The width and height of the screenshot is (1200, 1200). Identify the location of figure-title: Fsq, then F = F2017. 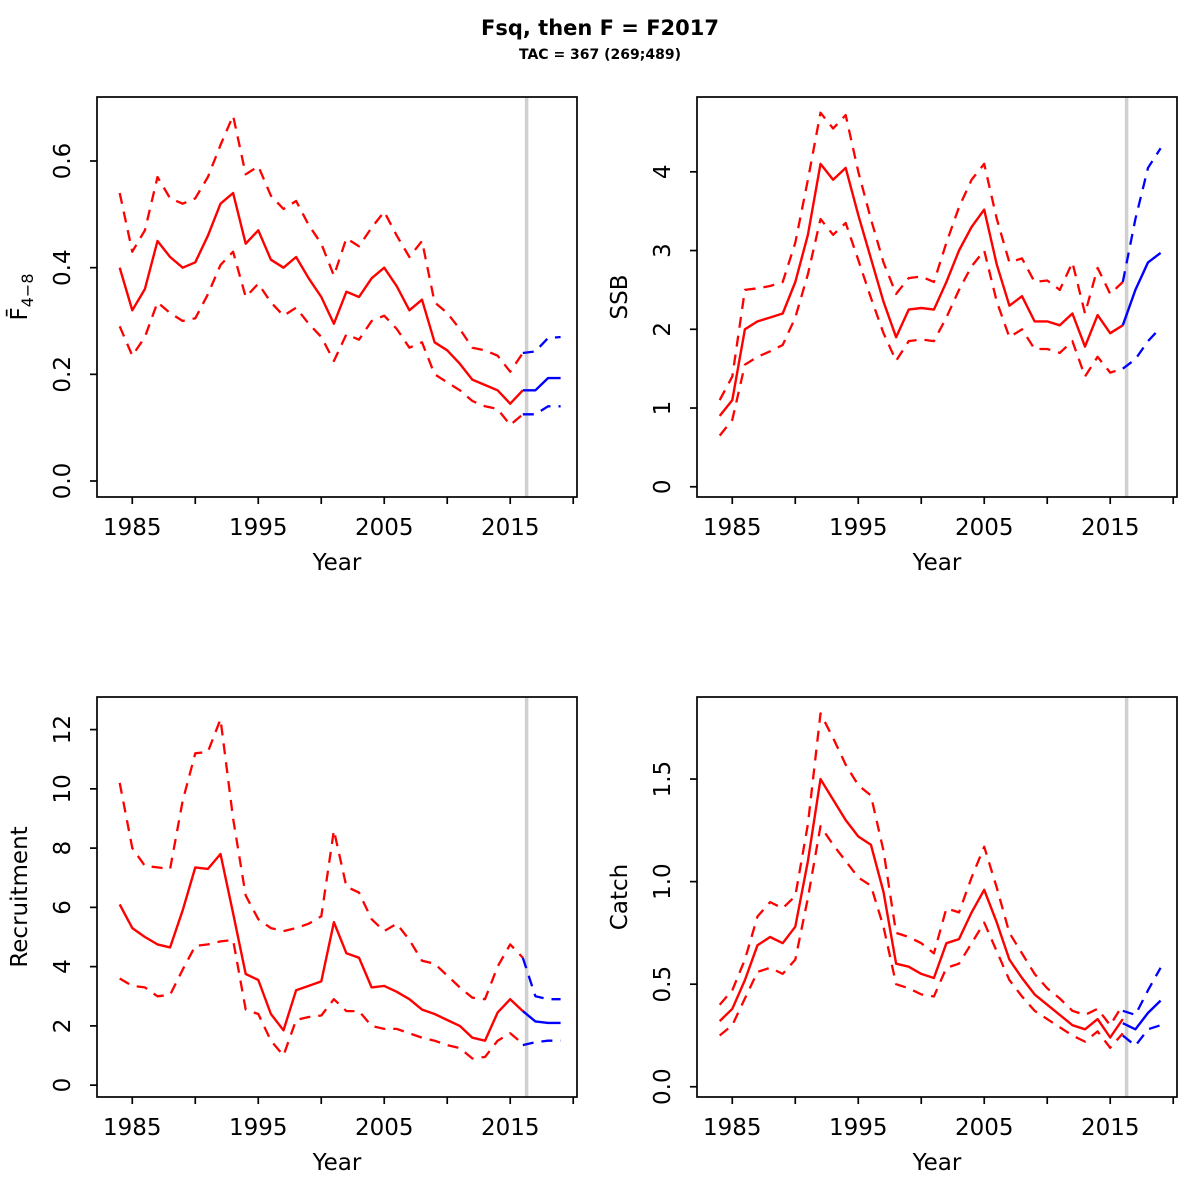
(599, 28).